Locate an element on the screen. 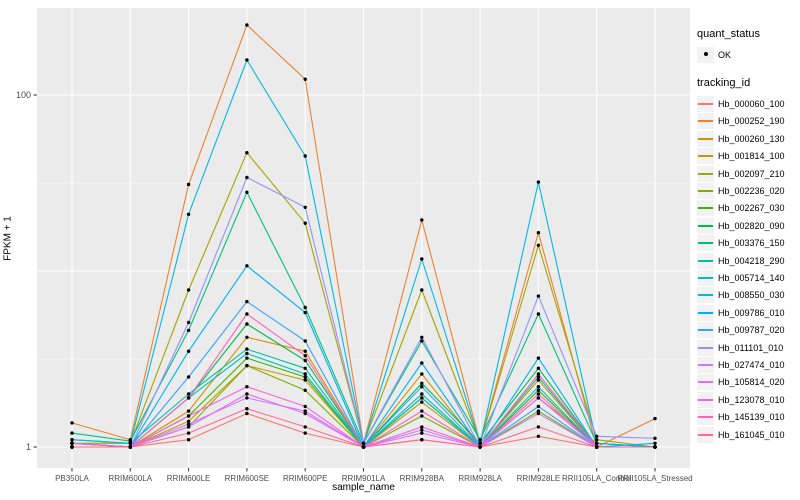 This screenshot has height=500, width=800. ok-point-icon is located at coordinates (705, 54).